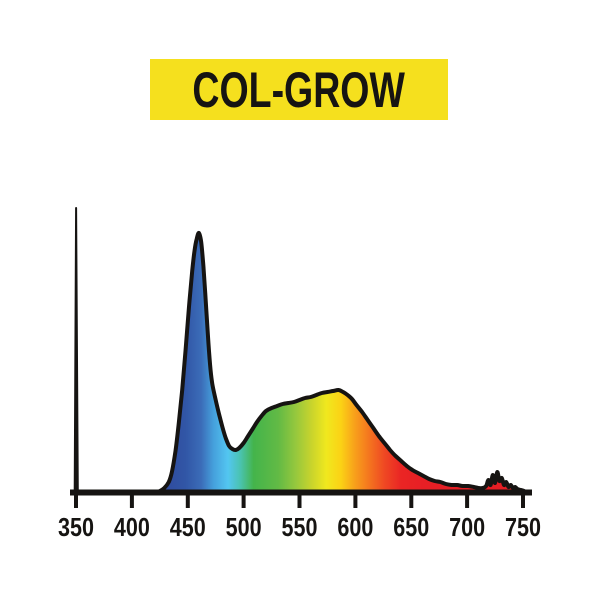 This screenshot has width=600, height=600. What do you see at coordinates (301, 492) in the screenshot?
I see `x-axis-line` at bounding box center [301, 492].